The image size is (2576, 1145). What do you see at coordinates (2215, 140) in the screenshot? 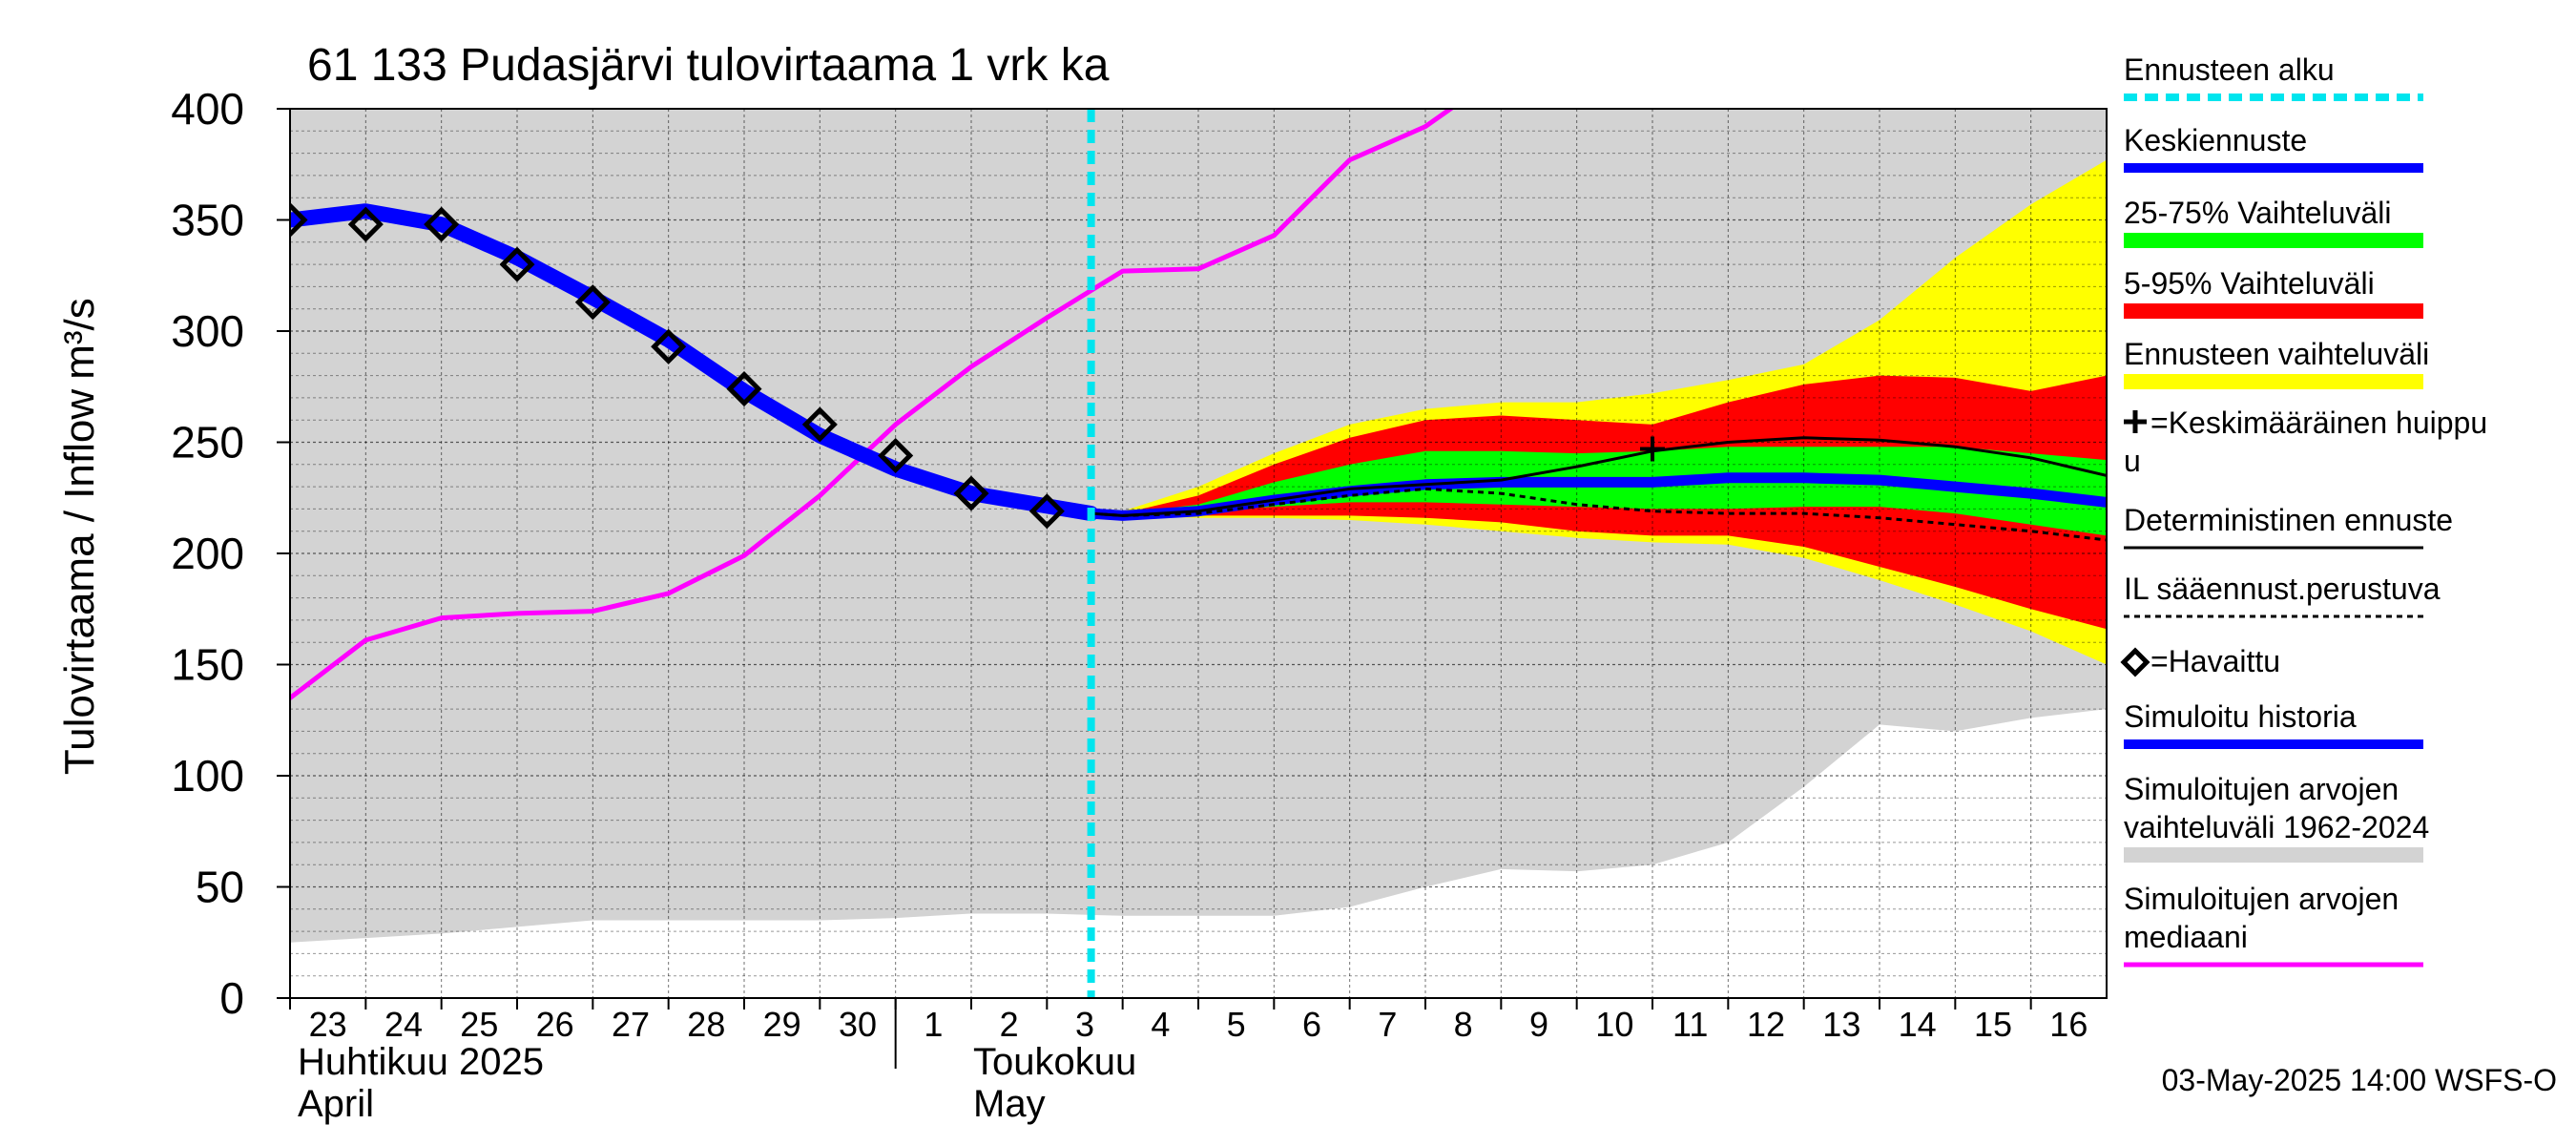
I see `legend-label: Keskiennuste` at bounding box center [2215, 140].